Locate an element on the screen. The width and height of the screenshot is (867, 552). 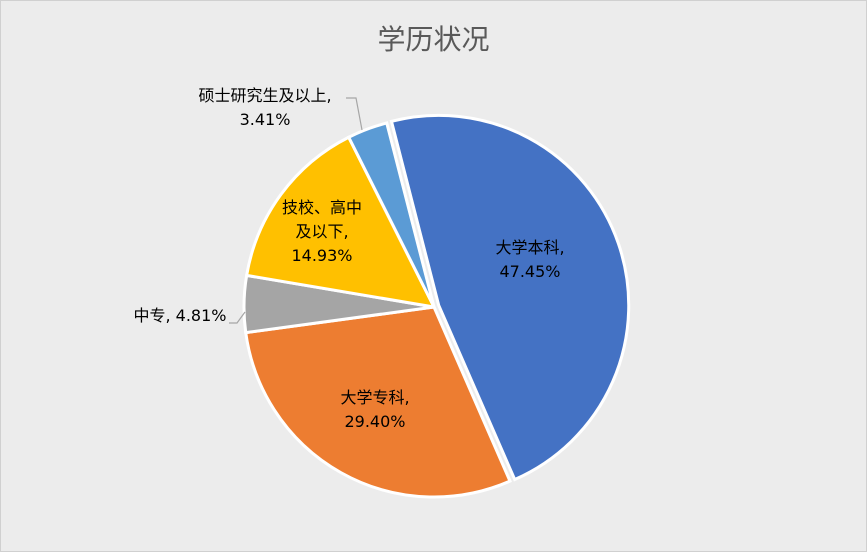
chart-title: 学历状况 is located at coordinates (433, 39).